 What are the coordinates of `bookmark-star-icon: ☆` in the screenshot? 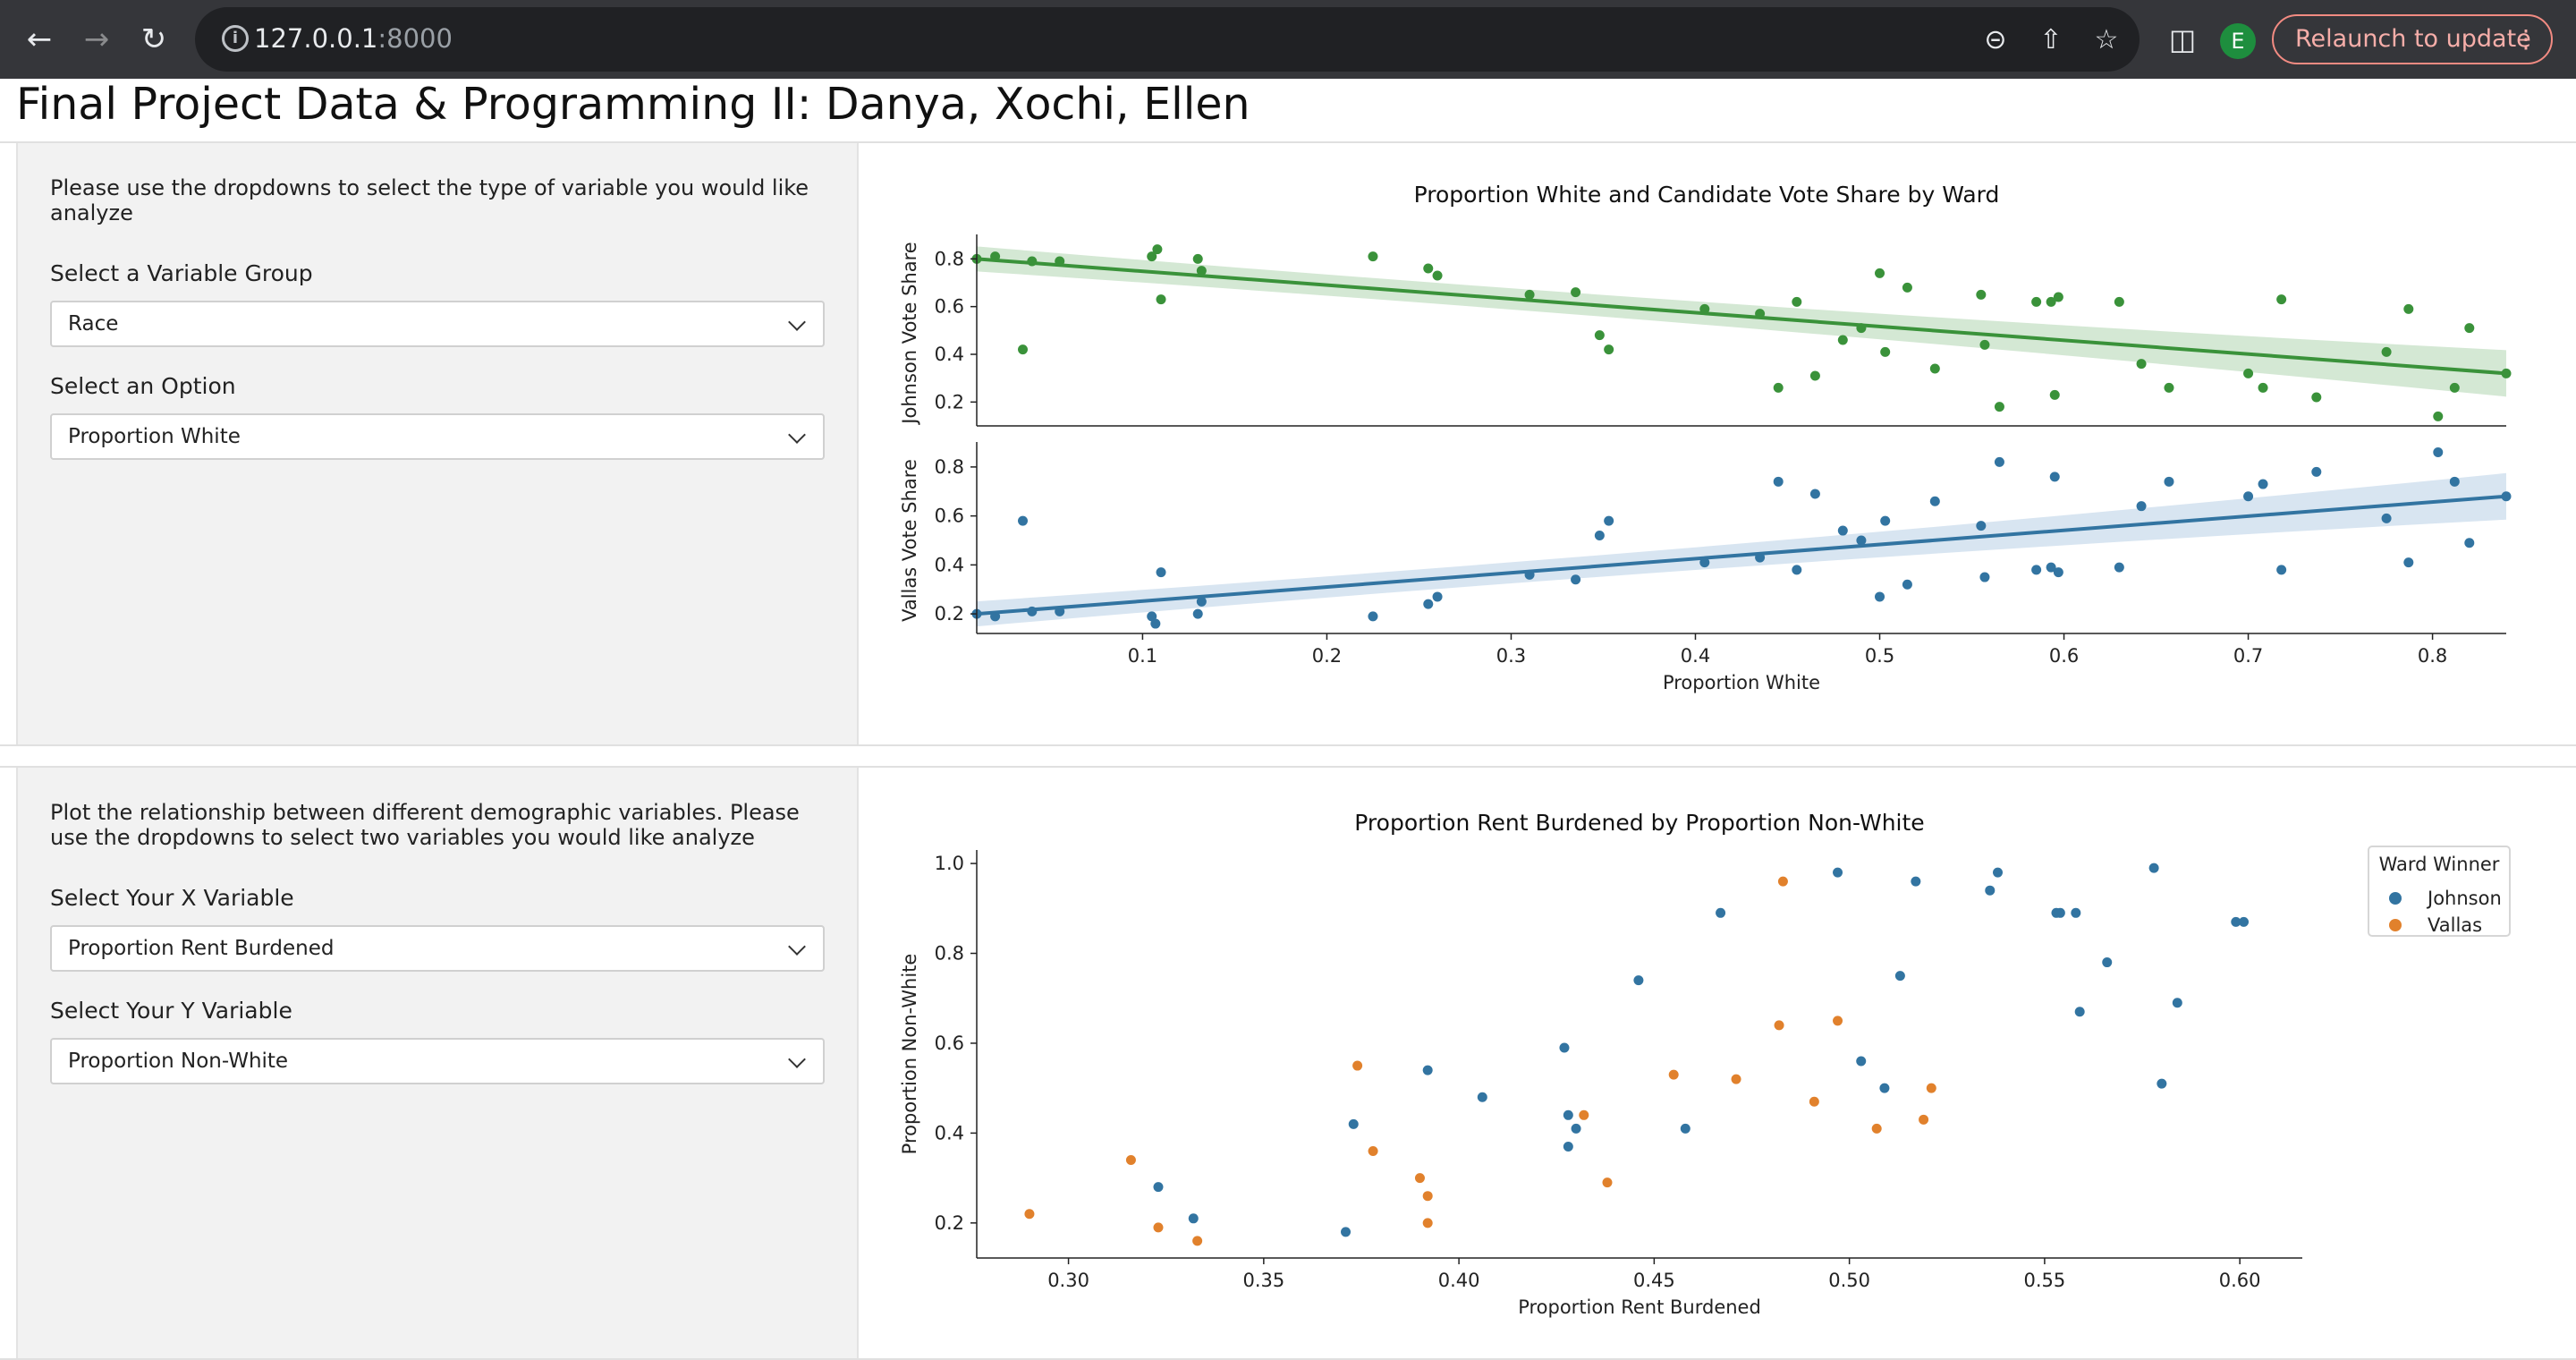 It's located at (2106, 39).